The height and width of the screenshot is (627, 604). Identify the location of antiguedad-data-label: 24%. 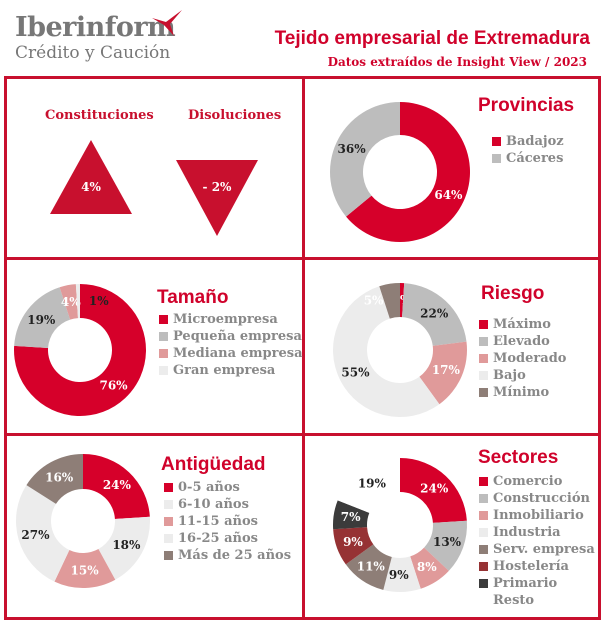
(117, 485).